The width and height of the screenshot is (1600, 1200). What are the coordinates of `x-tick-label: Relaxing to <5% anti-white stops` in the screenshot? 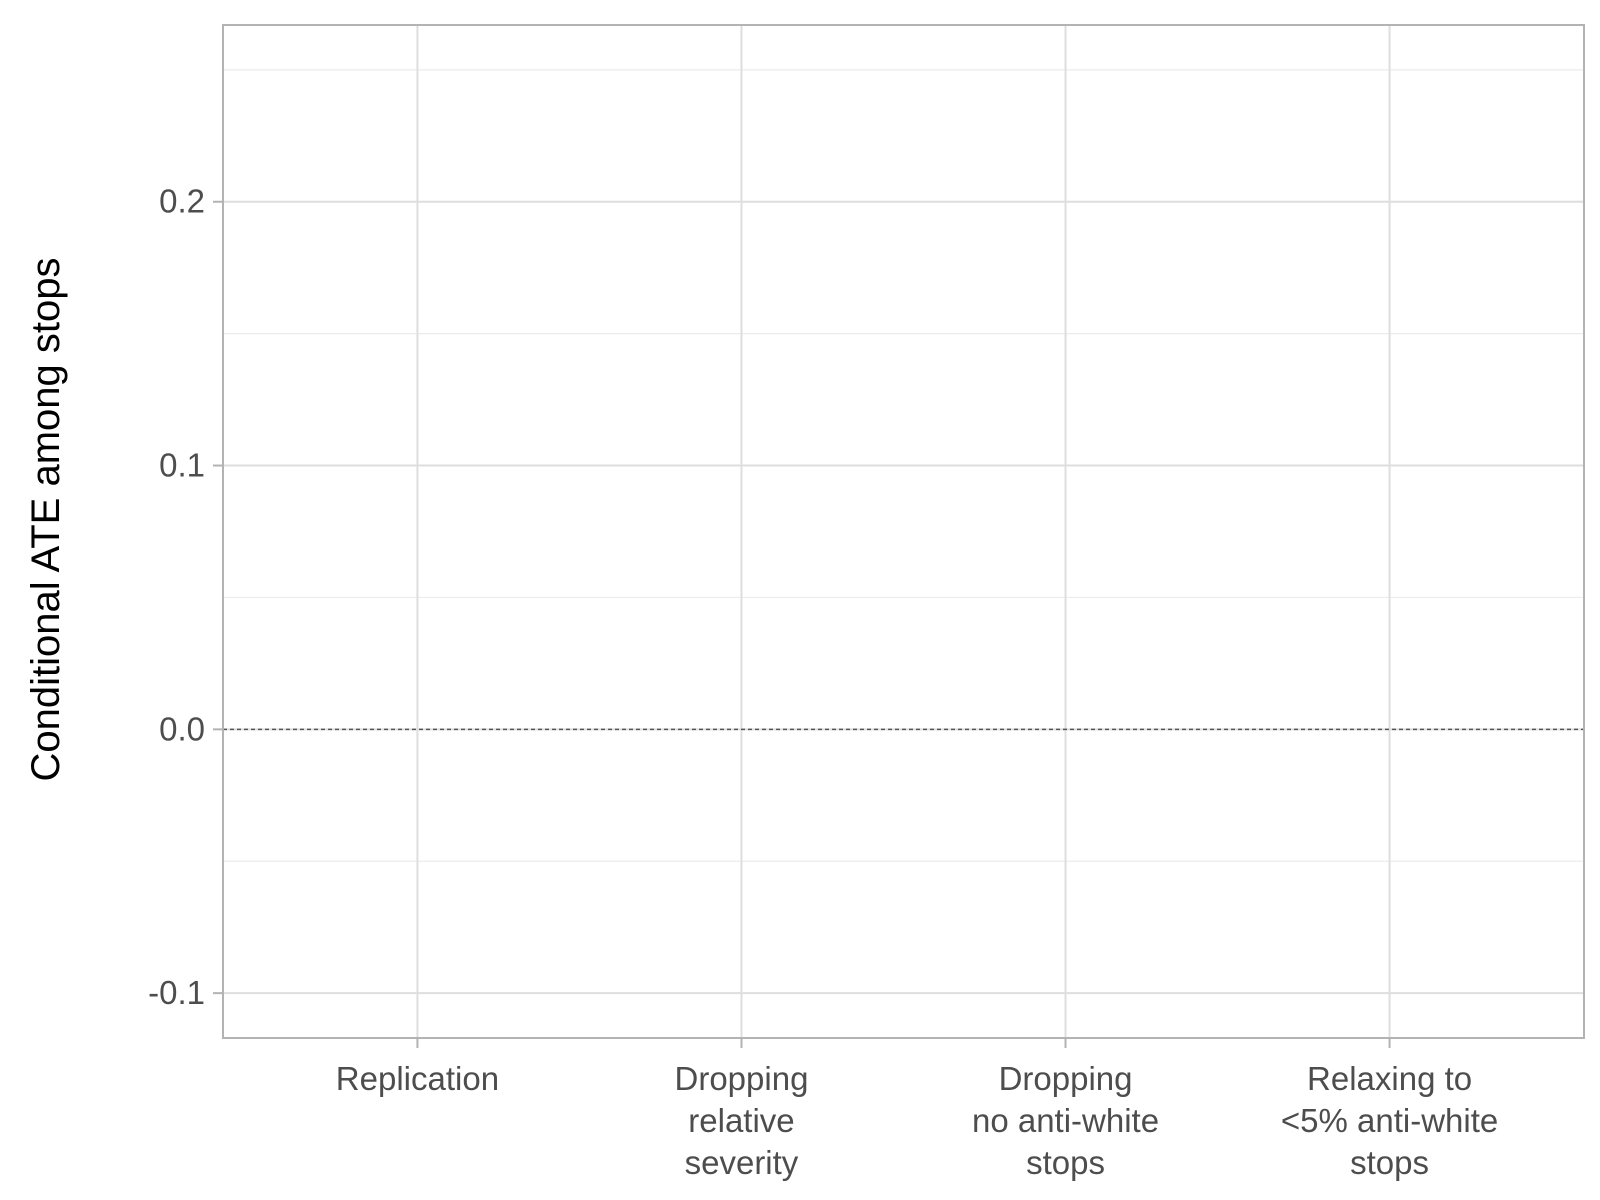 It's located at (1389, 1120).